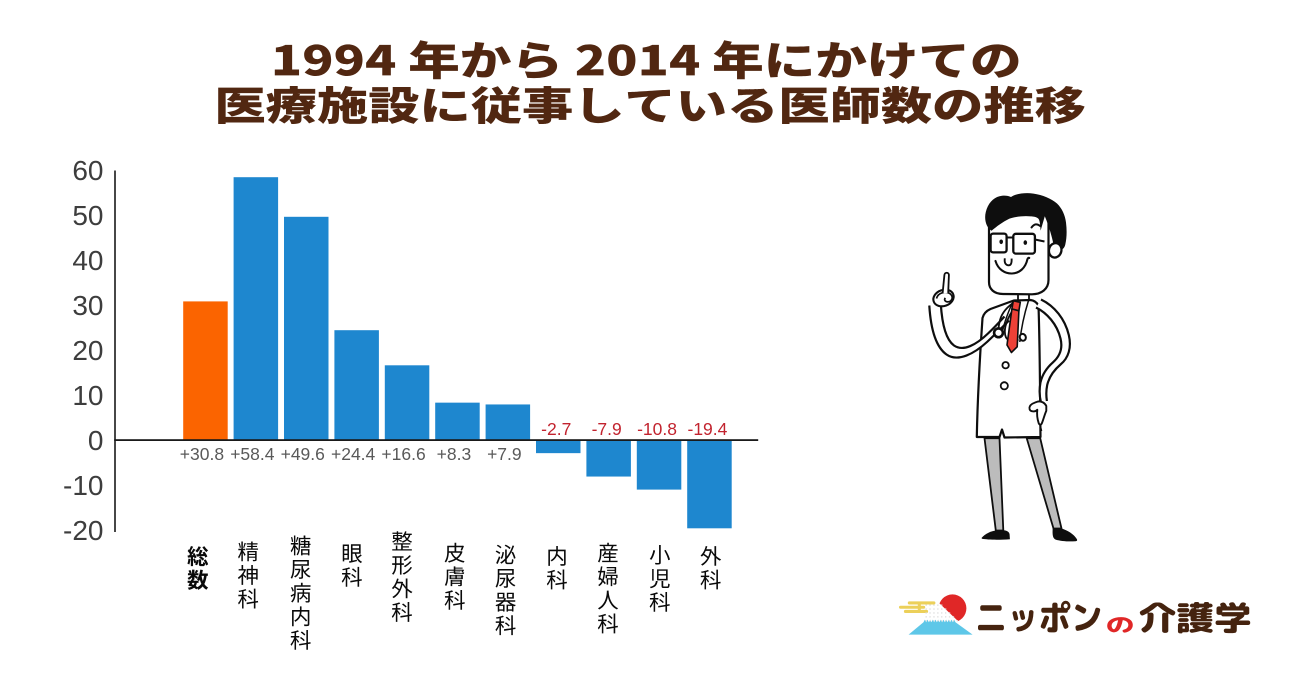  What do you see at coordinates (83, 485) in the screenshot?
I see `svg-text: -10` at bounding box center [83, 485].